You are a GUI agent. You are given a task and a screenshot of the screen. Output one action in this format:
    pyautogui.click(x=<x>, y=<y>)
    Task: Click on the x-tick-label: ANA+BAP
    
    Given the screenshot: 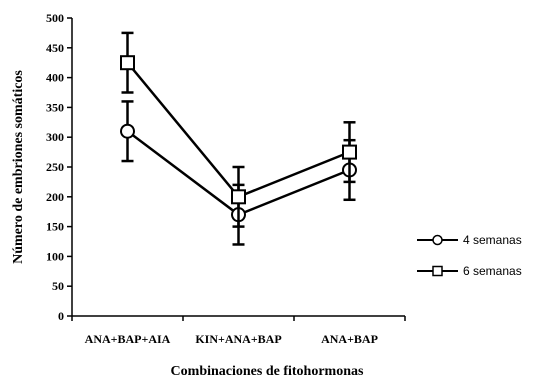 What is the action you would take?
    pyautogui.click(x=349, y=339)
    